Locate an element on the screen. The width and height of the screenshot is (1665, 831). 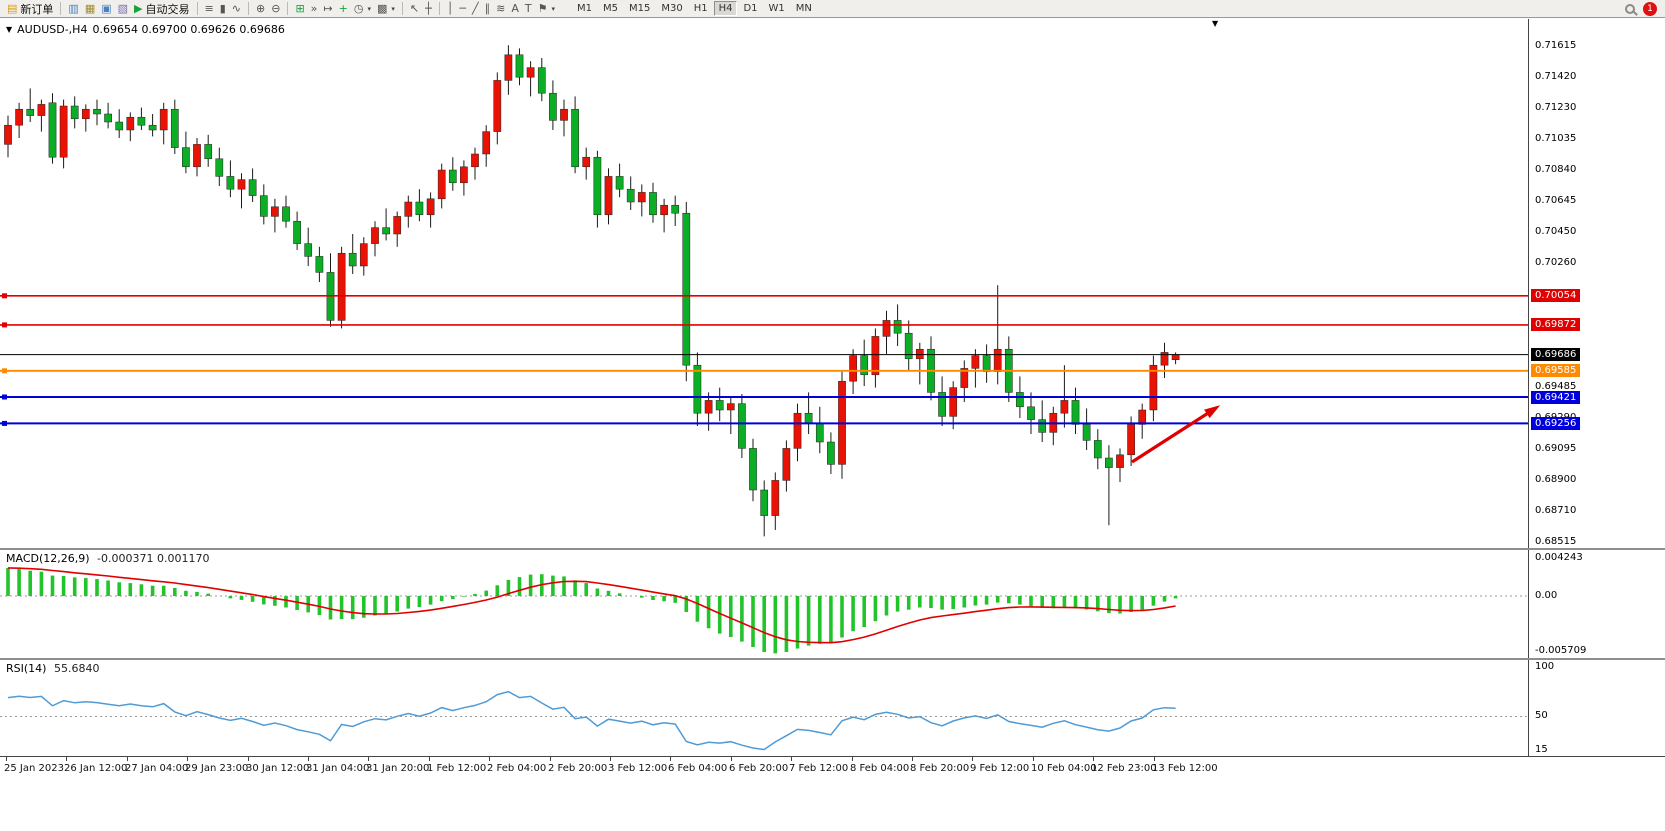
periods-button: ◷ ▾ is located at coordinates (362, 9).